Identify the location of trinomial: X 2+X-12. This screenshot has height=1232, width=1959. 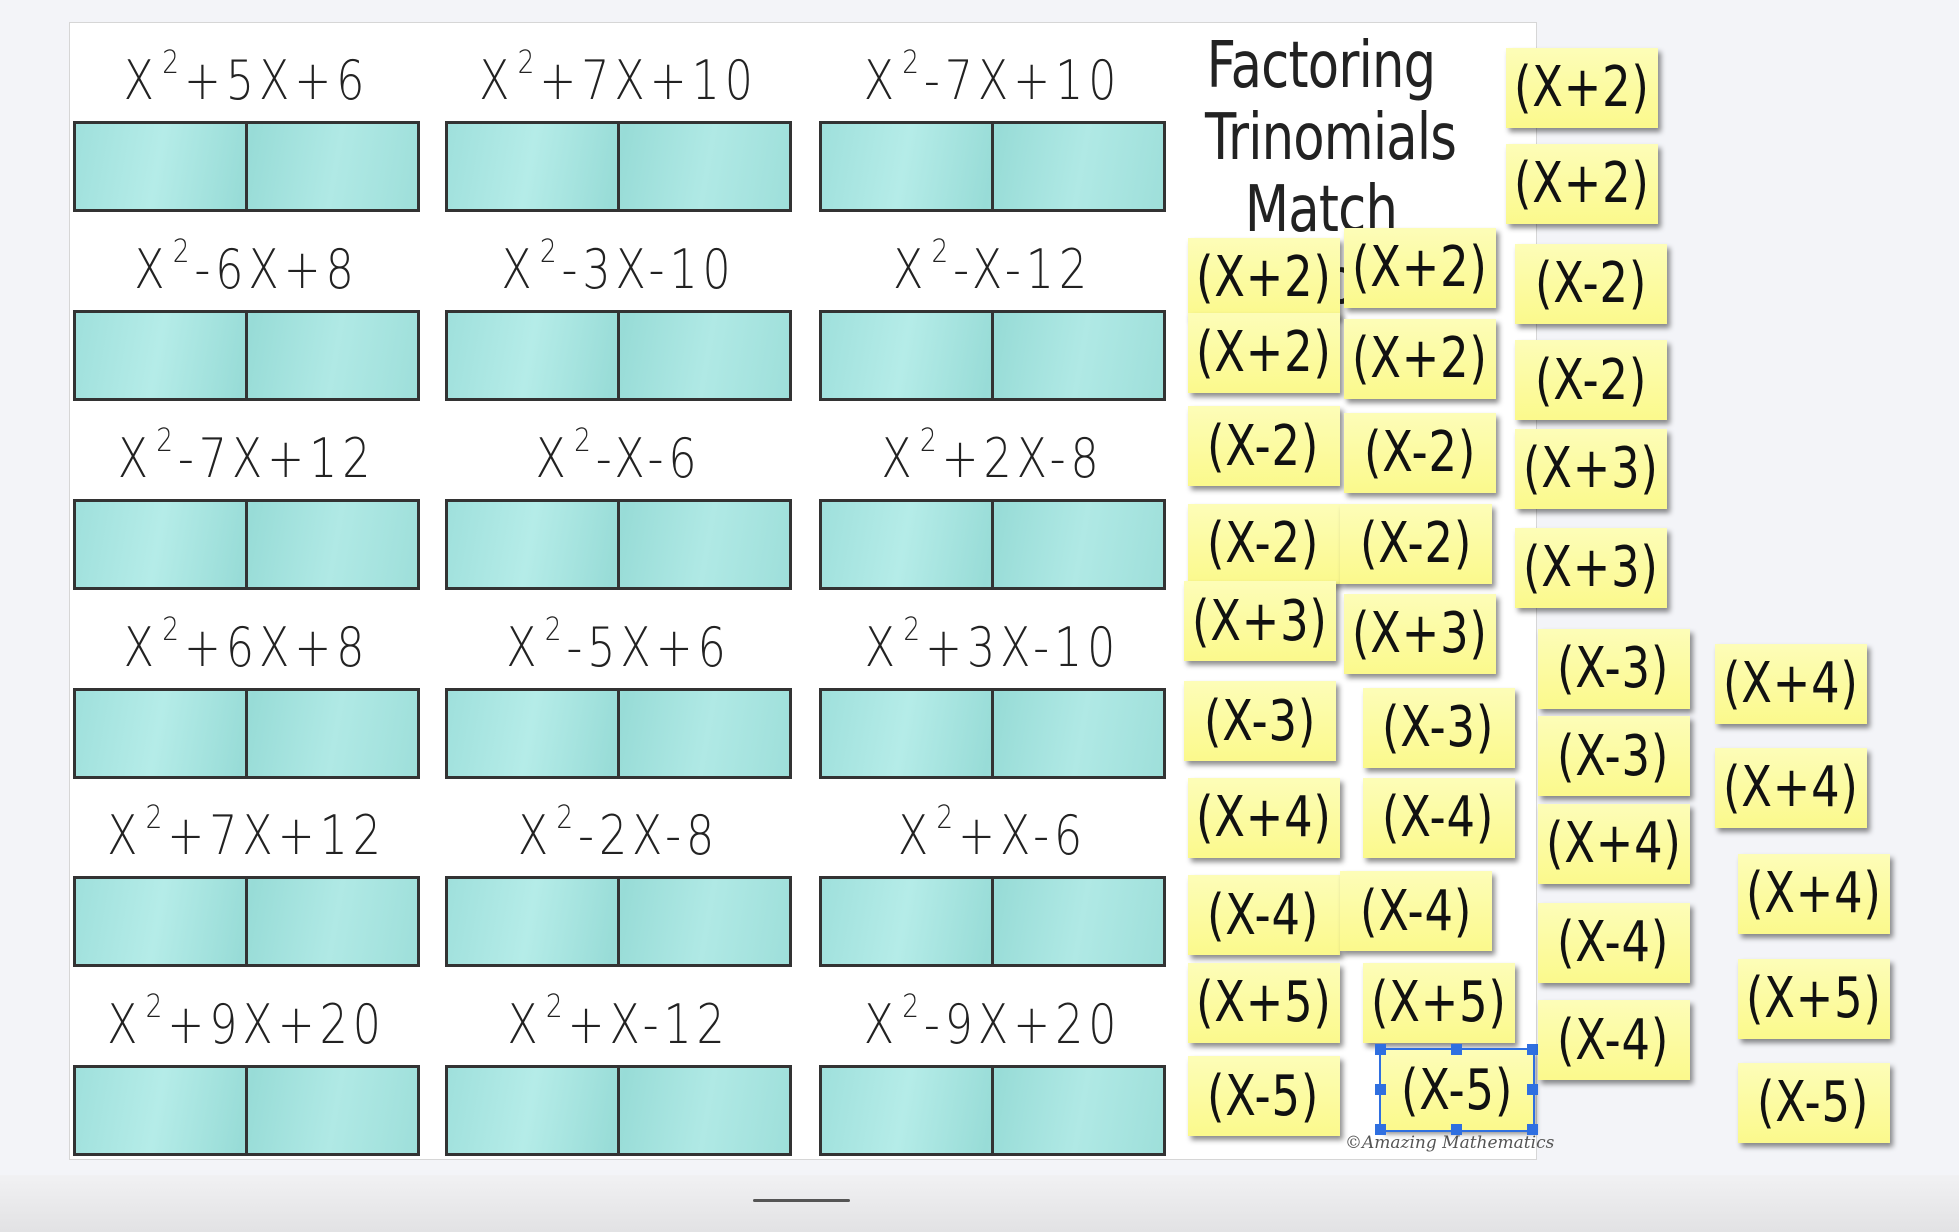
(618, 1021).